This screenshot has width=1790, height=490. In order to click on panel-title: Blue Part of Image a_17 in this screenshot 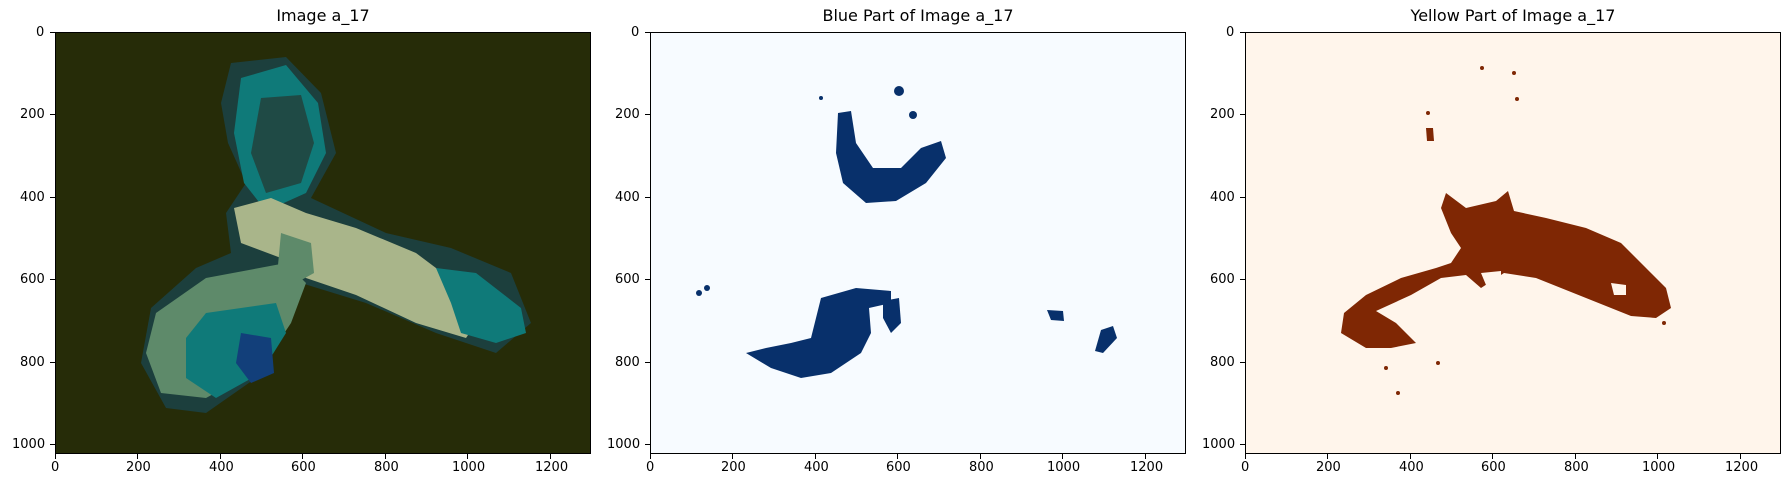, I will do `click(918, 15)`.